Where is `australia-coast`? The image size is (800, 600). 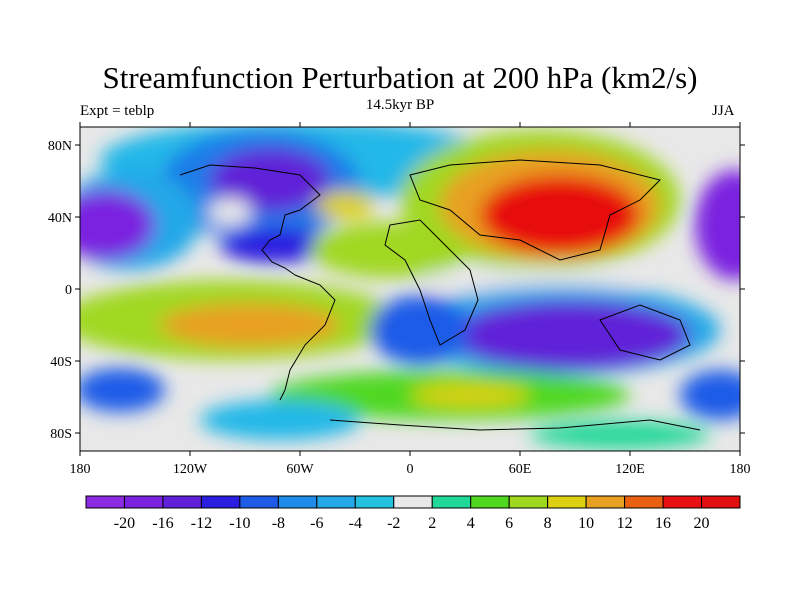
australia-coast is located at coordinates (645, 332).